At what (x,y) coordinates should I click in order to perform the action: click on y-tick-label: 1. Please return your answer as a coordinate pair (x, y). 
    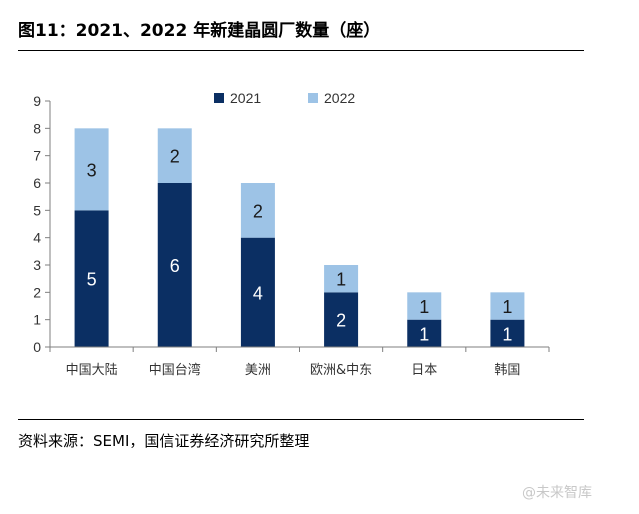
    Looking at the image, I should click on (37, 320).